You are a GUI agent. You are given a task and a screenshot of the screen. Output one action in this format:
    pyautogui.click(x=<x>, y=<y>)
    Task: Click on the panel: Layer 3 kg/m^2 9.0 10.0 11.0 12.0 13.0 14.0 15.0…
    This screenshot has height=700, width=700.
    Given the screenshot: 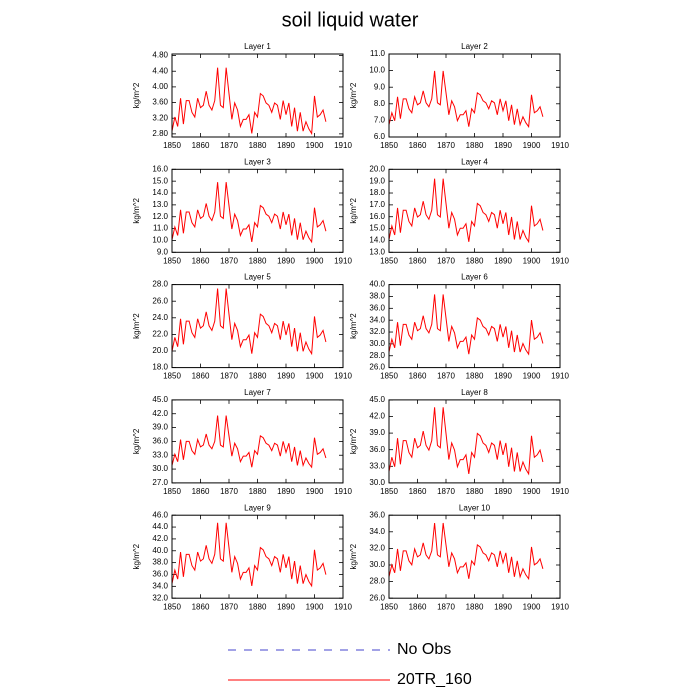 What is the action you would take?
    pyautogui.click(x=242, y=211)
    